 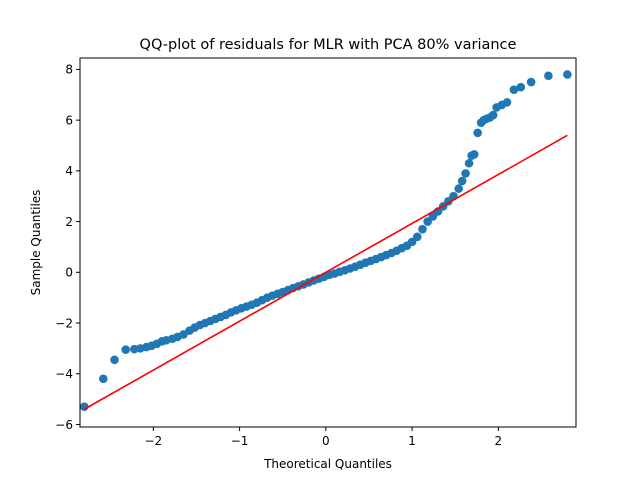 I want to click on y-tick-label: 2, so click(x=69, y=222).